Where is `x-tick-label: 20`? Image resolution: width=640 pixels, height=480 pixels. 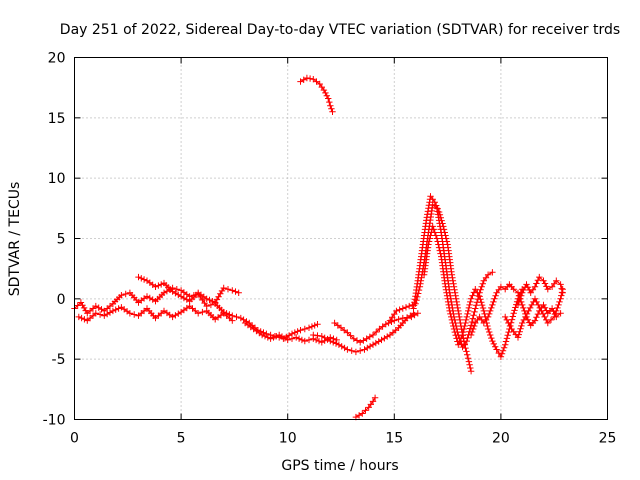 x-tick-label: 20 is located at coordinates (501, 439).